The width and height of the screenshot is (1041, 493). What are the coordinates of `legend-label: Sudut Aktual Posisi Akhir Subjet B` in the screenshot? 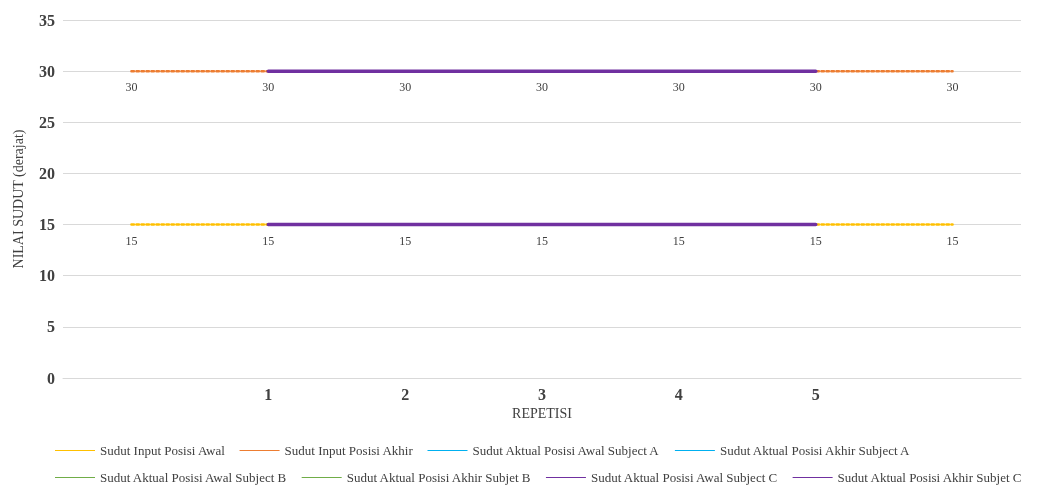 It's located at (438, 477).